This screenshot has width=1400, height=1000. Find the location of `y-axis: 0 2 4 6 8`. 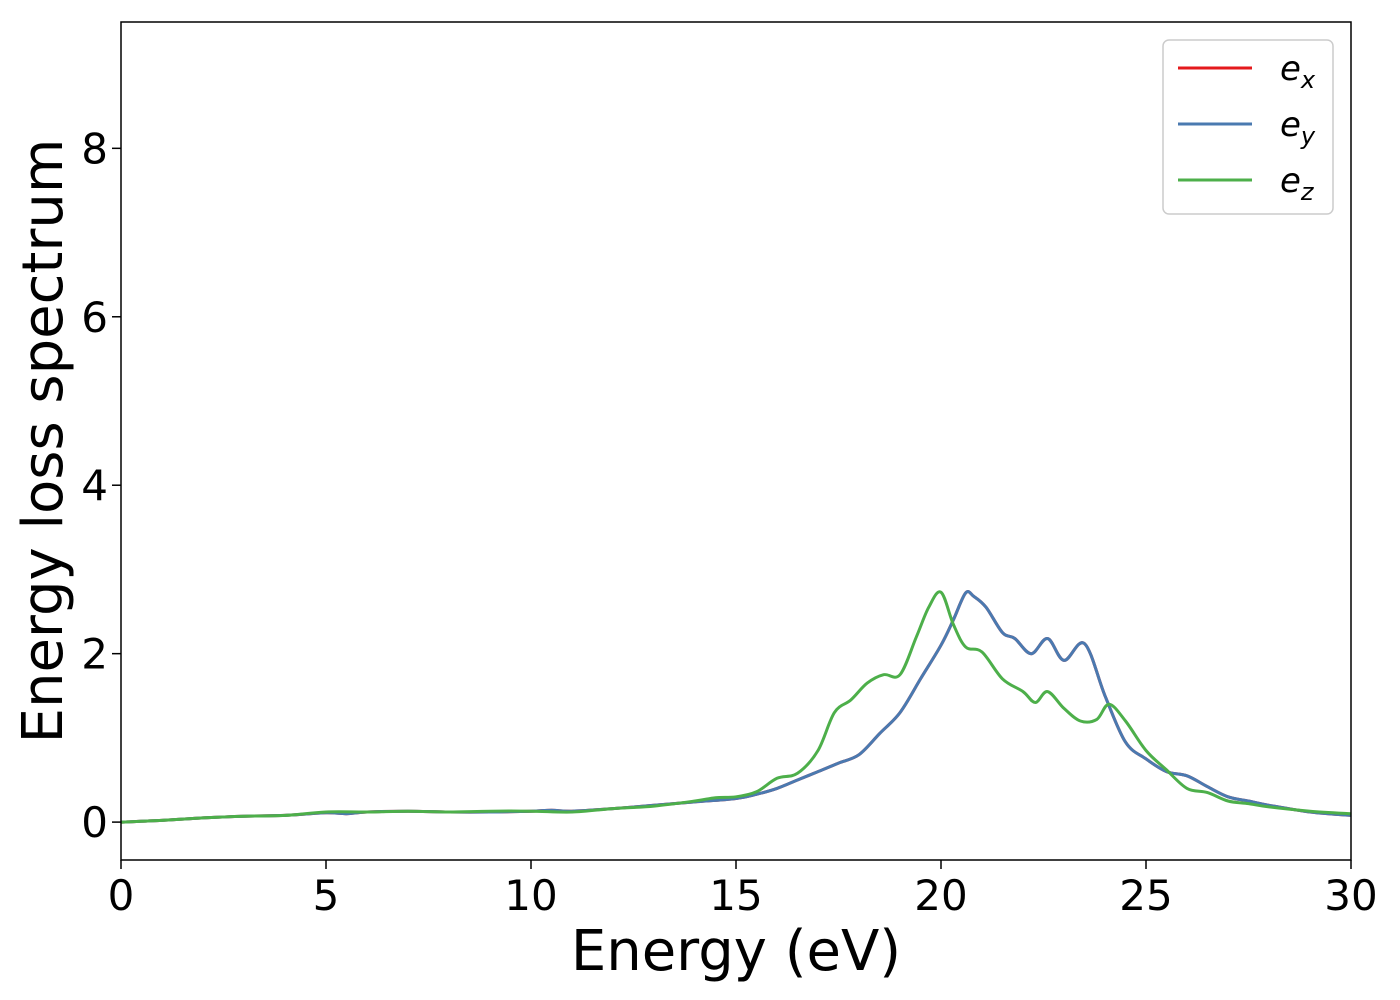

y-axis: 0 2 4 6 8 is located at coordinates (101, 485).